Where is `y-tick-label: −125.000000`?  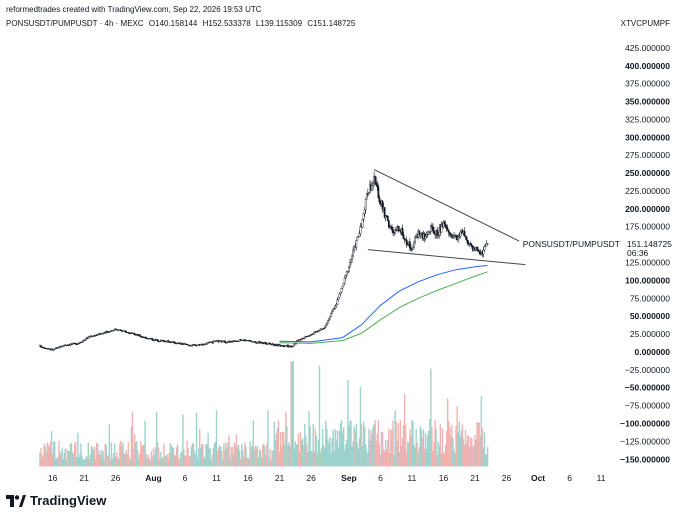
y-tick-label: −125.000000 is located at coordinates (645, 441).